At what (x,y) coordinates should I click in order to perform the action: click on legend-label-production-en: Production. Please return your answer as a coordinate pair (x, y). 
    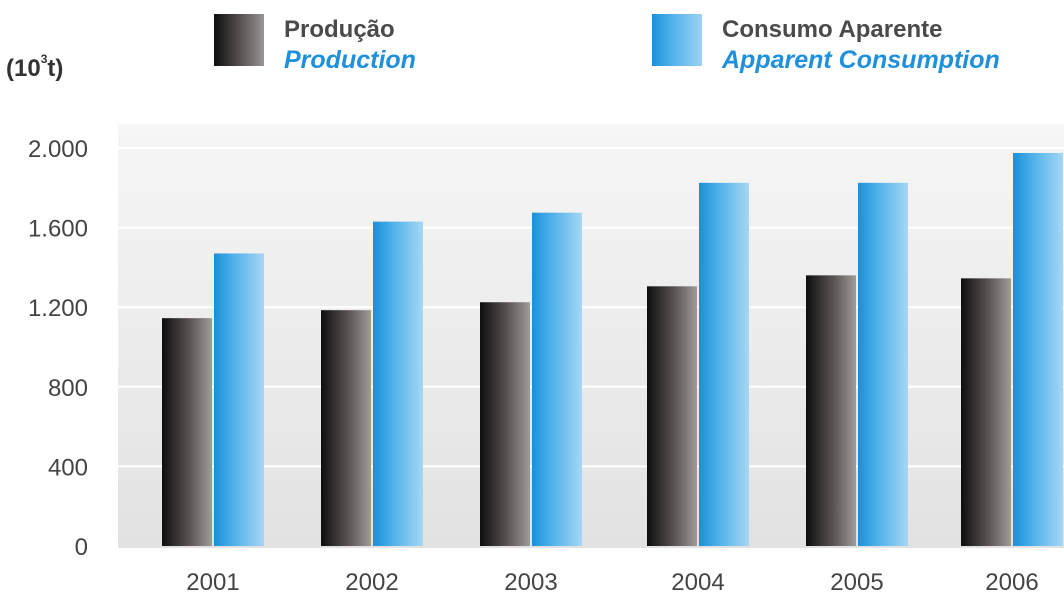
    Looking at the image, I should click on (350, 60).